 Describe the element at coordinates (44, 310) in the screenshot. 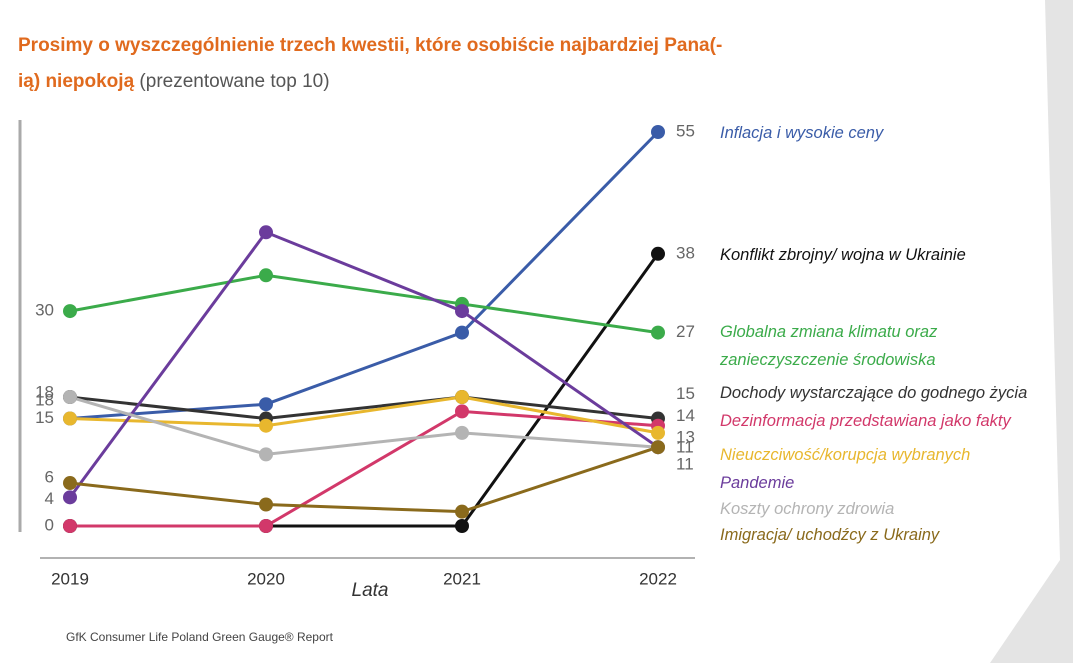

I see `value-label: 30` at that location.